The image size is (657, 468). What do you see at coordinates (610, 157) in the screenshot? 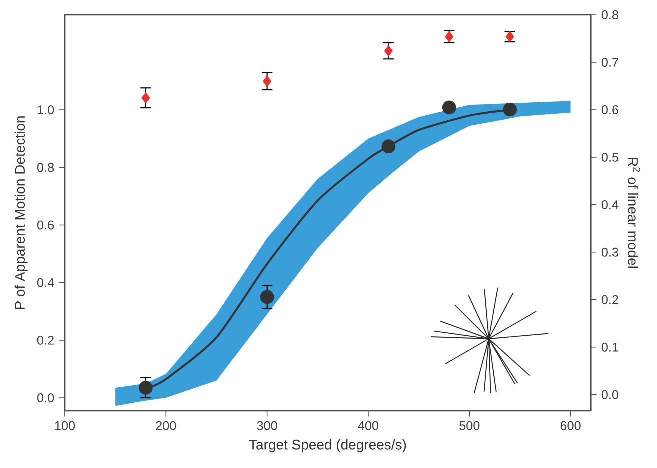
I see `y2-tick-label: 0.5` at bounding box center [610, 157].